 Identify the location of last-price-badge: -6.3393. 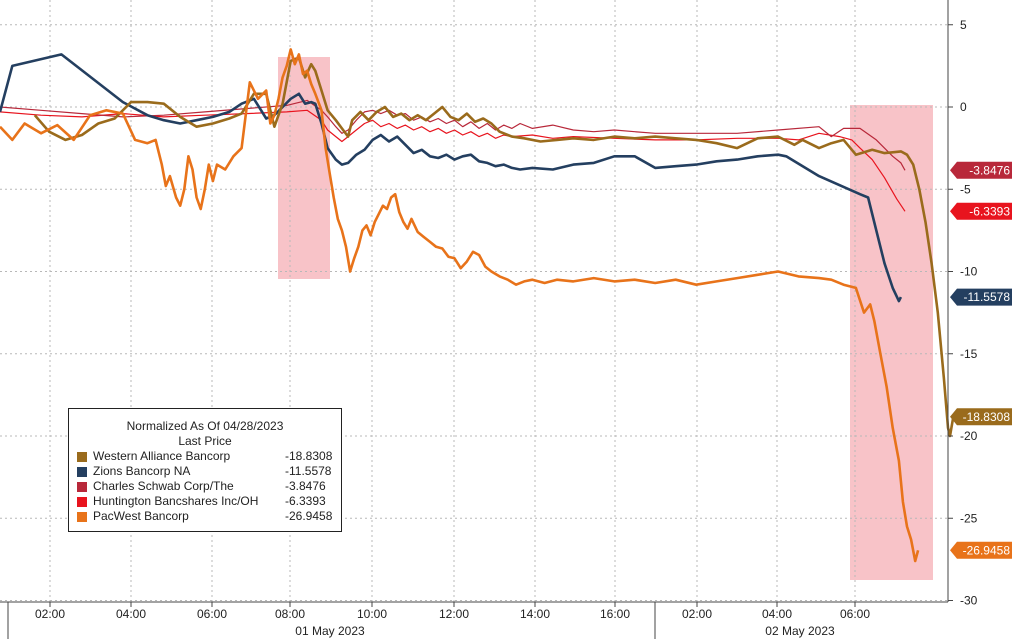
(981, 211).